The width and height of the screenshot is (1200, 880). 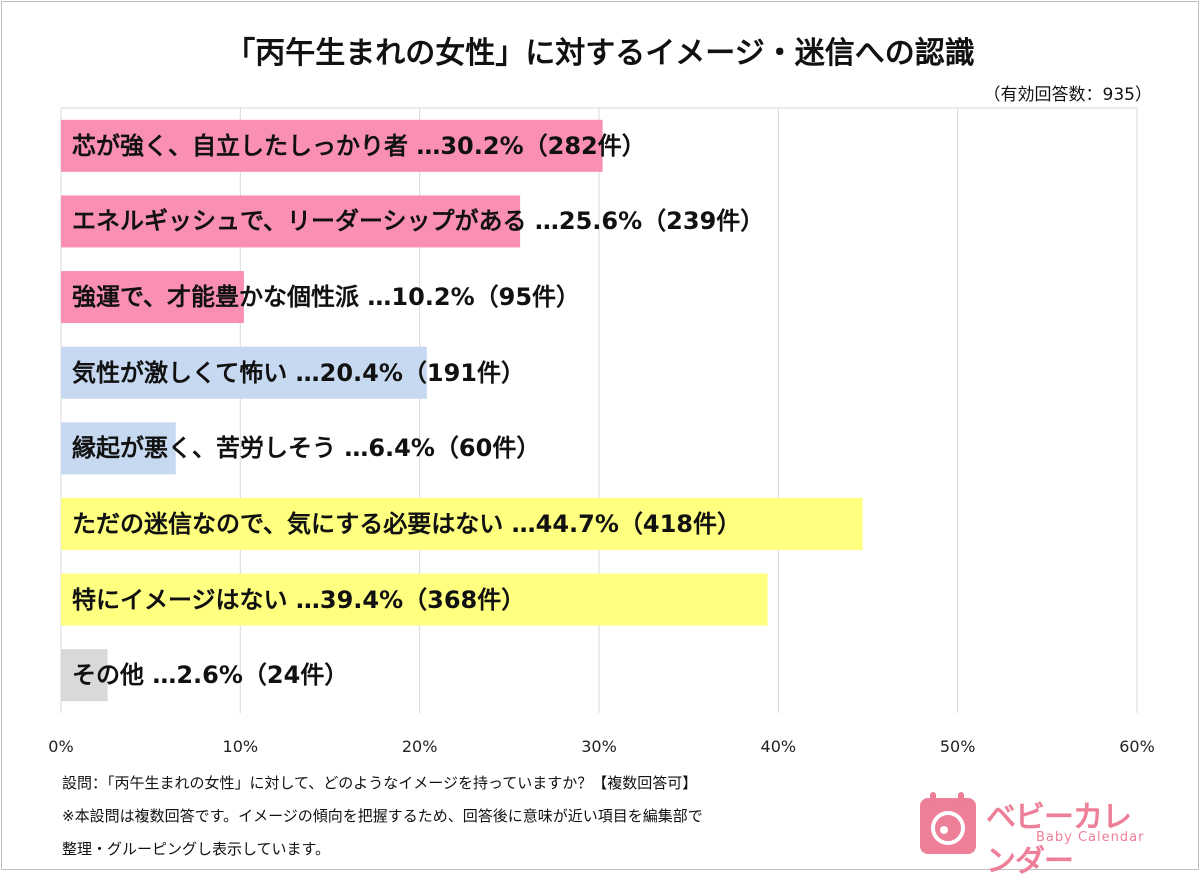 What do you see at coordinates (406, 523) in the screenshot?
I see `bar-data-label: ただの迷信なので、気にする必要はない …44.7%（418件）` at bounding box center [406, 523].